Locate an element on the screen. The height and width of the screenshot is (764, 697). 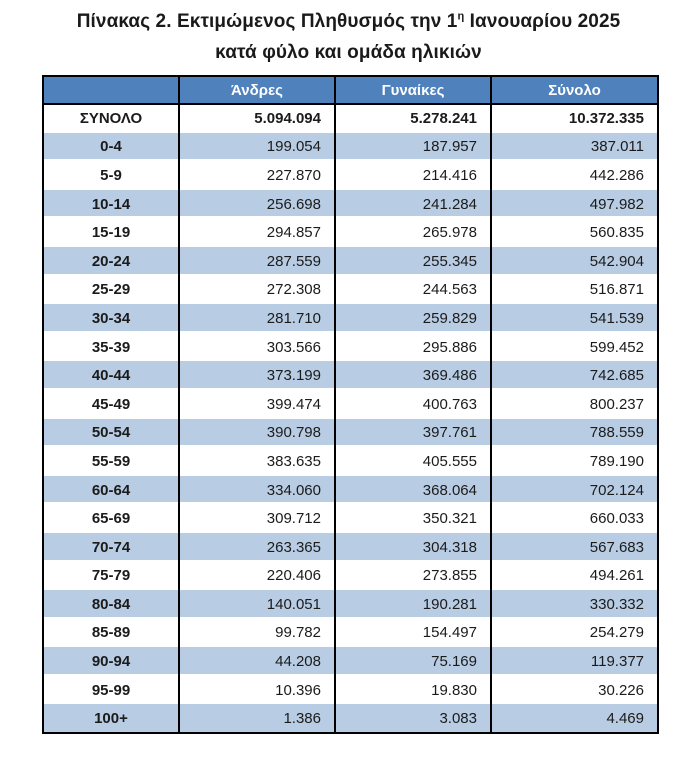
table-row: 100+ 1.386 3.083 4.469 is located at coordinates (350, 719).